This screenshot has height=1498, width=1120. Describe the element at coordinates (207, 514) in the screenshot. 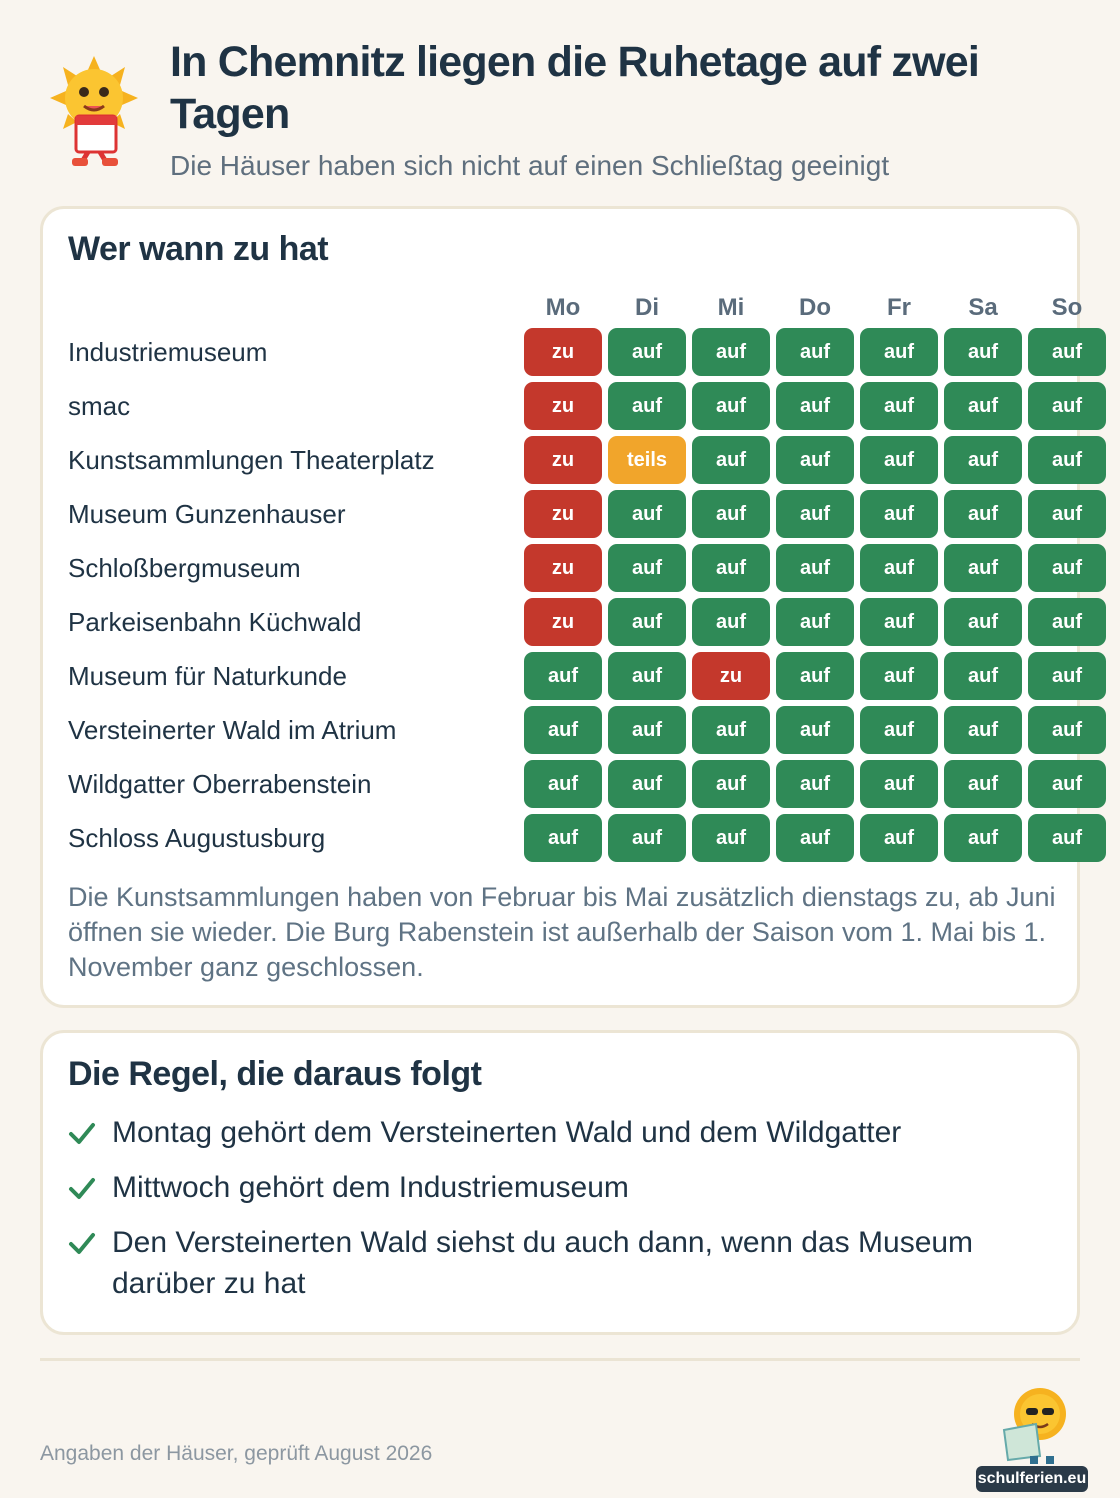

I see `row-label: Museum Gunzenhauser` at that location.